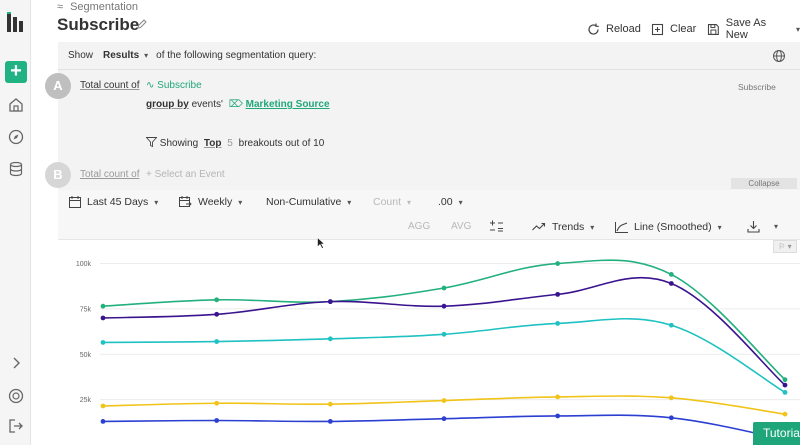 The image size is (800, 445). I want to click on flag-icon: ⚐, so click(782, 246).